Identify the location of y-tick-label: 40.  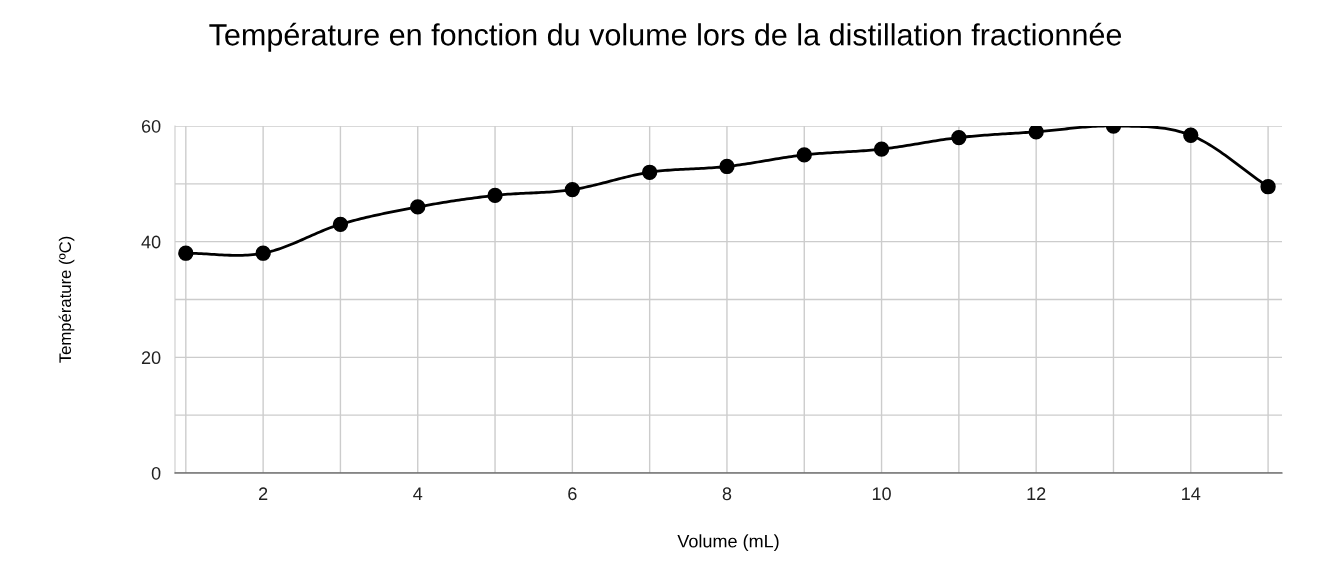
(151, 242).